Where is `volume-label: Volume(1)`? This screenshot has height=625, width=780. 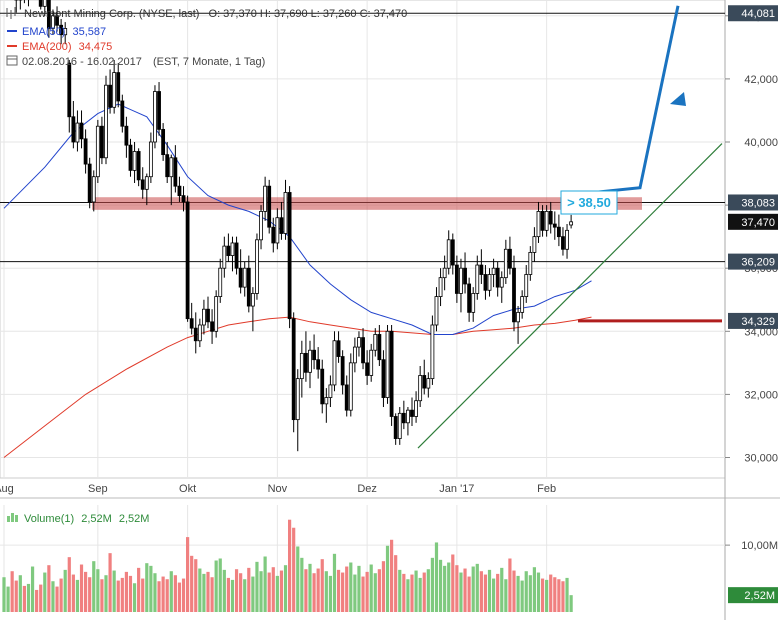 volume-label: Volume(1) is located at coordinates (49, 519).